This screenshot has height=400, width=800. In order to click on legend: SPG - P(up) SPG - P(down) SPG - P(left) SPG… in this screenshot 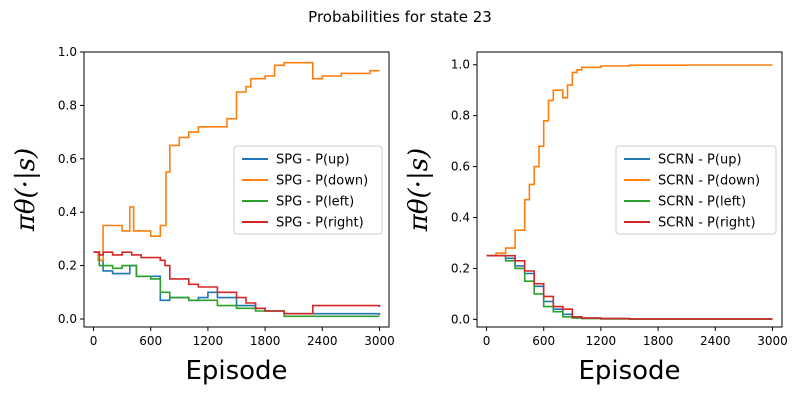, I will do `click(308, 190)`.